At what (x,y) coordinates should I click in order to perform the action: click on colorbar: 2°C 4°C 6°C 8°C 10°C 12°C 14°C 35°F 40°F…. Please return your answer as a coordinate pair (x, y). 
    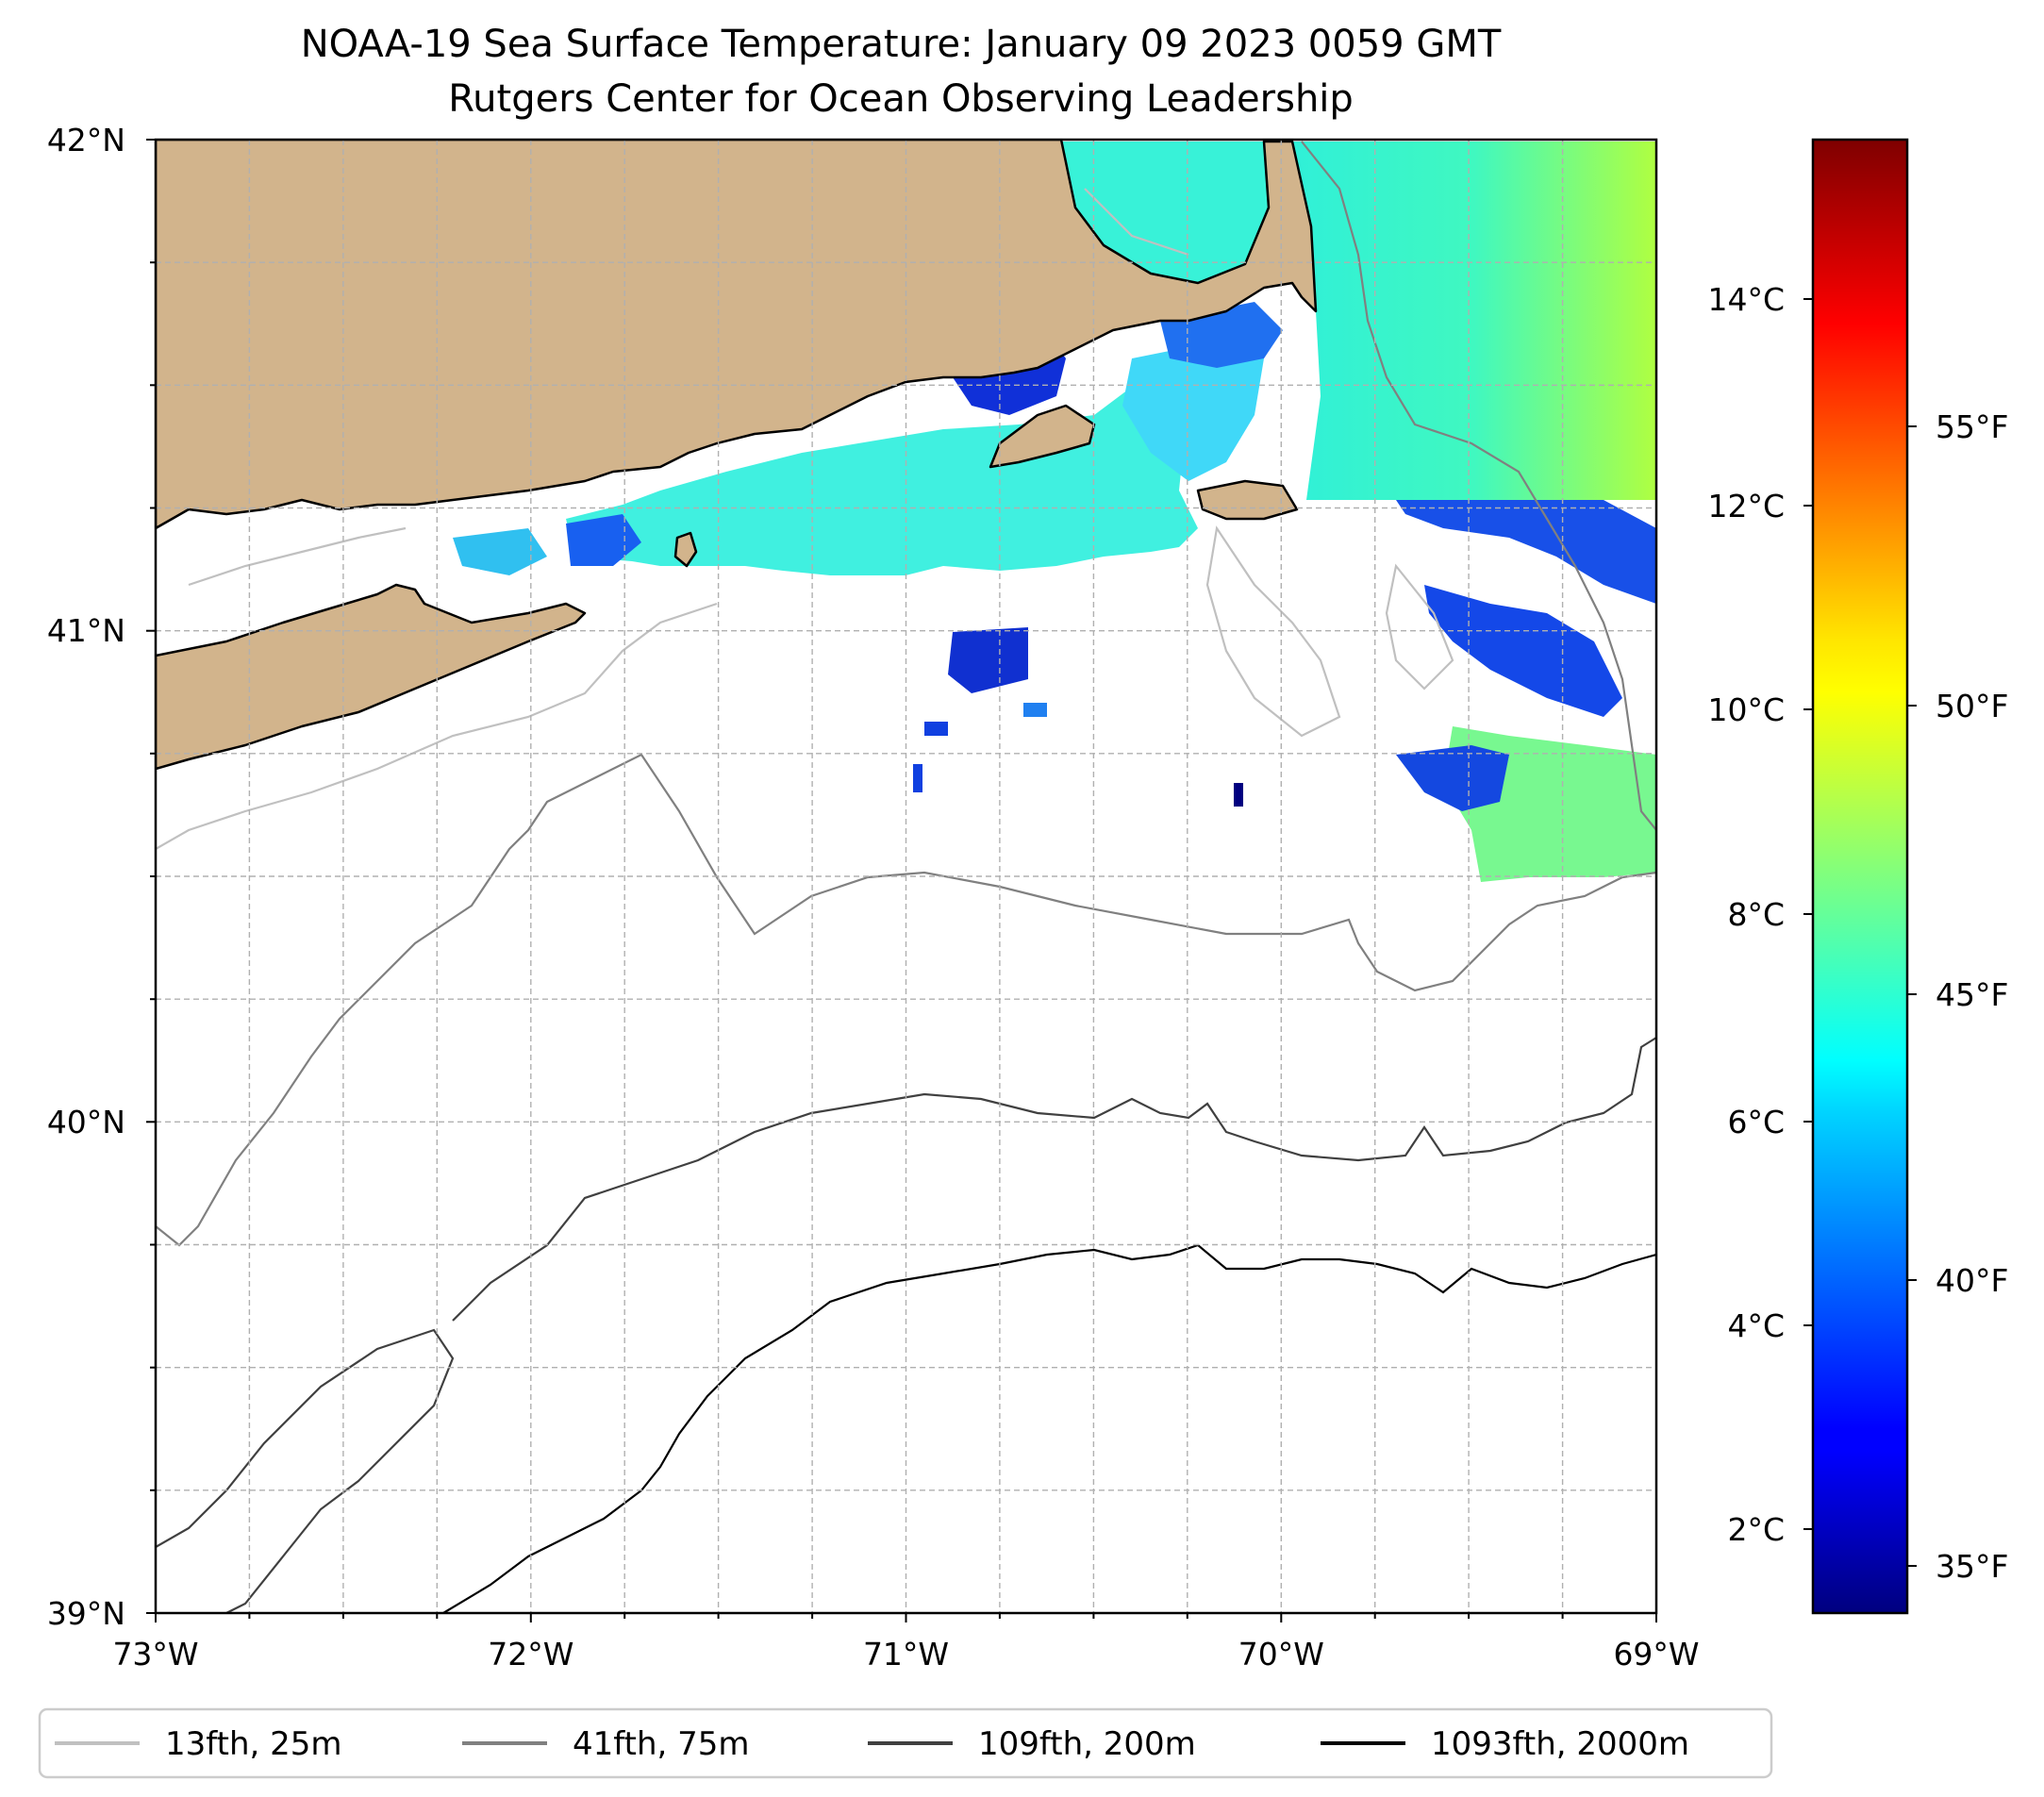
    Looking at the image, I should click on (1857, 876).